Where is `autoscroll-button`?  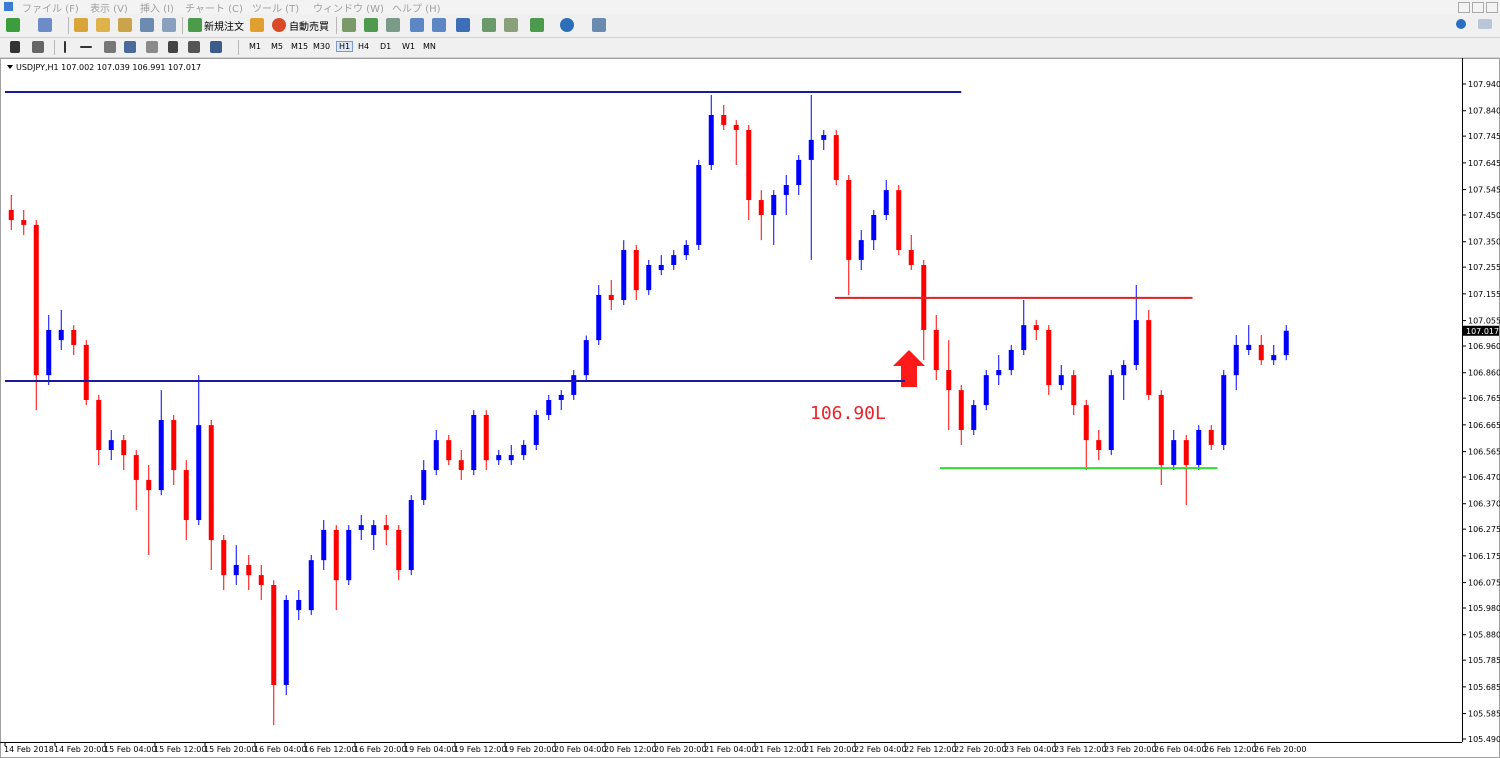
autoscroll-button is located at coordinates (489, 25).